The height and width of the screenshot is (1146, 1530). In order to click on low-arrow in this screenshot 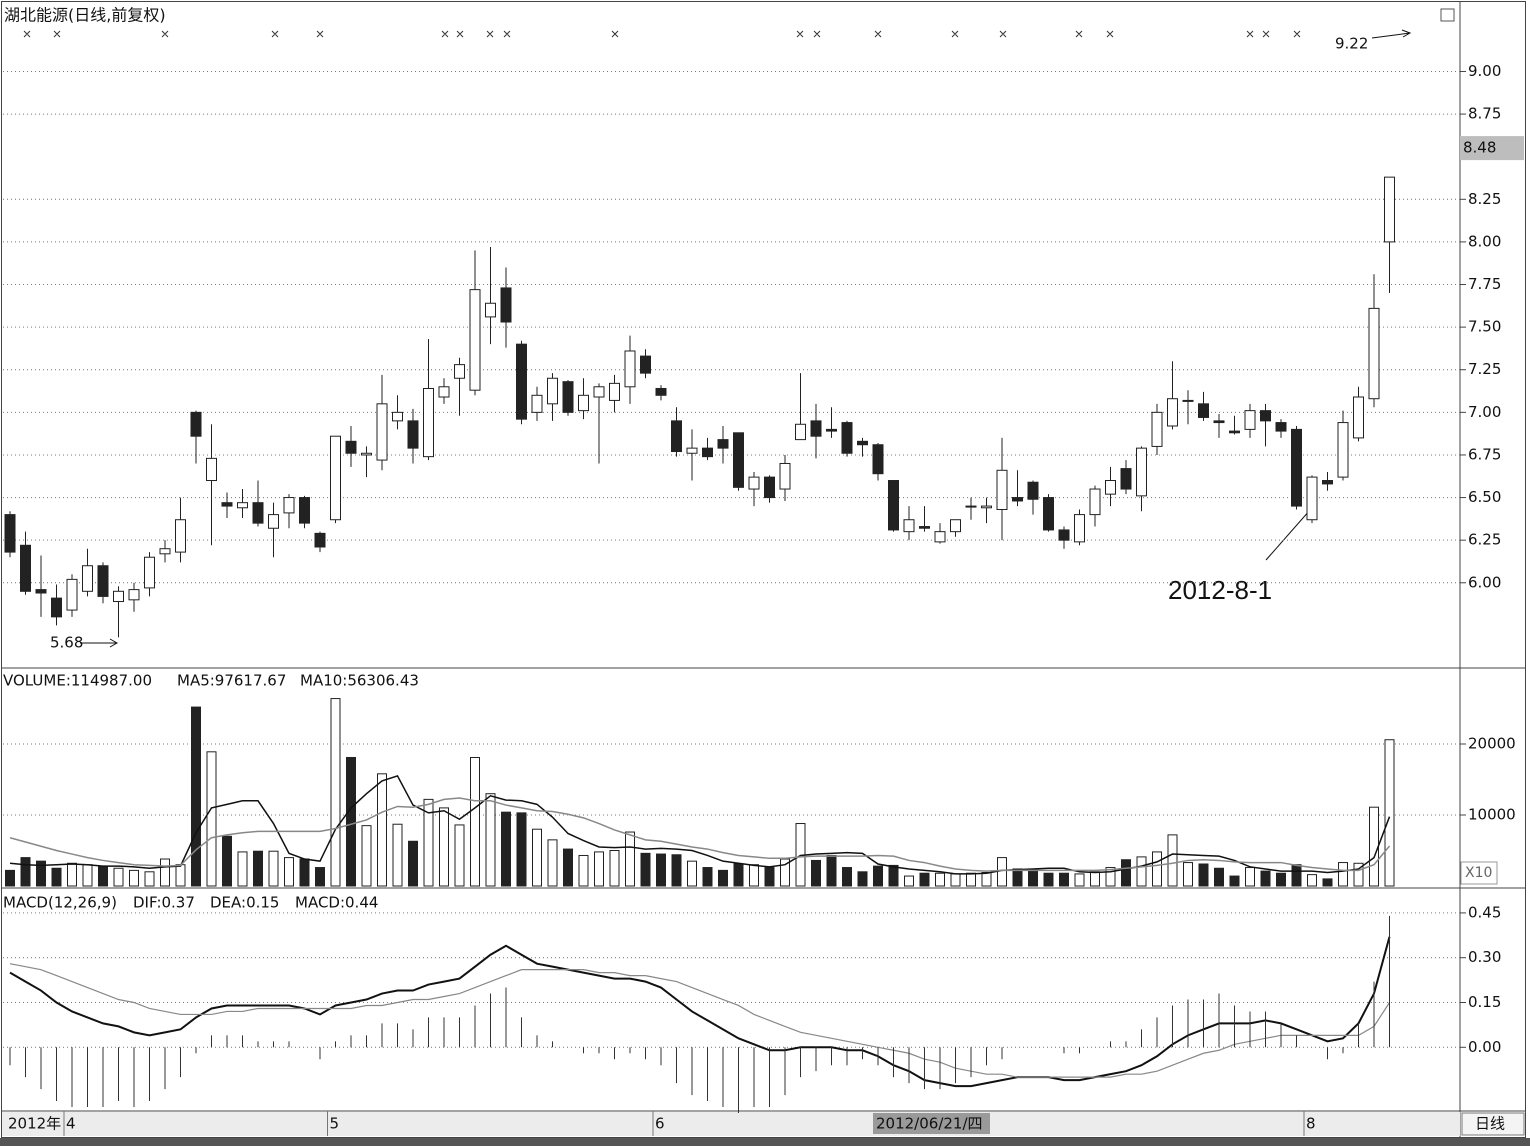, I will do `click(99, 643)`.